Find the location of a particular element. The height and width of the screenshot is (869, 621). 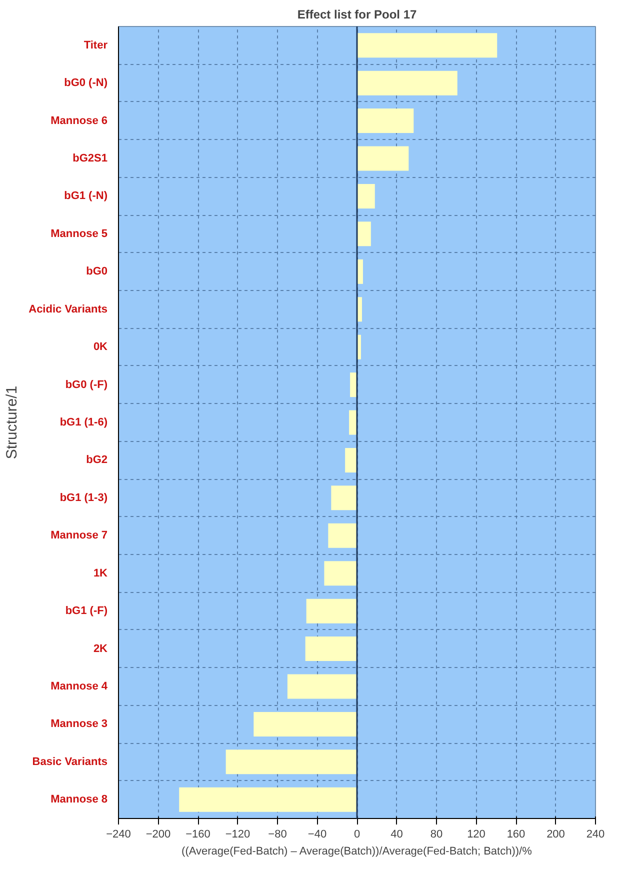

y-tick-label: Mannose 3 is located at coordinates (79, 724).